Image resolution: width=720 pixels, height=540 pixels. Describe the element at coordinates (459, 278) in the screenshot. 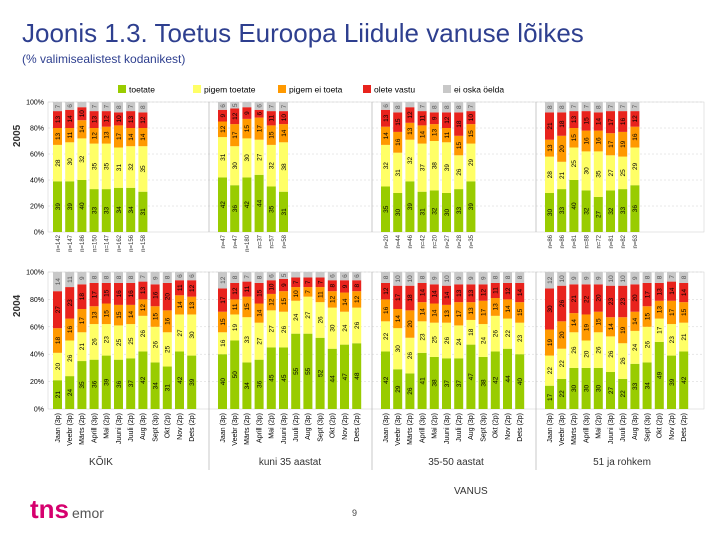

I see `data-label: 9` at that location.